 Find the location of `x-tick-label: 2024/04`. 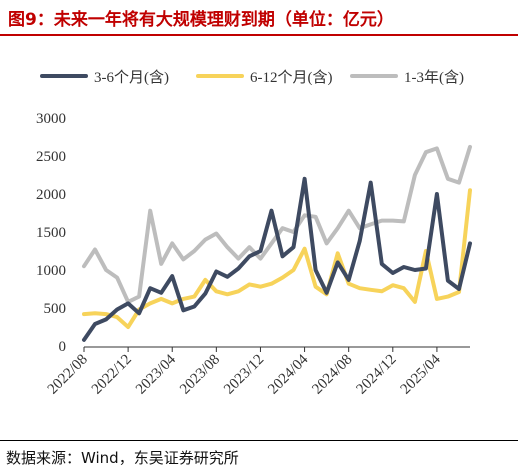

x-tick-label: 2024/04 is located at coordinates (288, 374).